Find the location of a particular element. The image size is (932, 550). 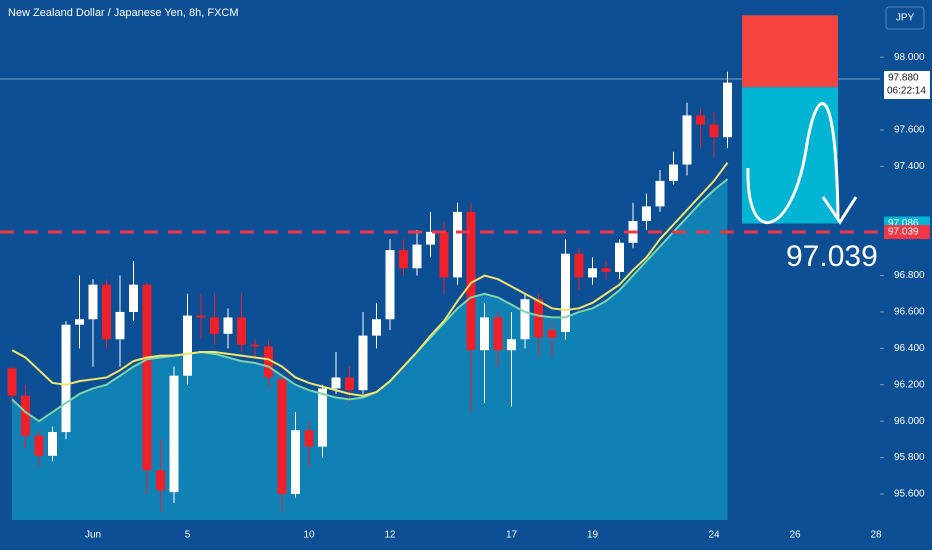

y-tick-label: 95.800 is located at coordinates (909, 457).